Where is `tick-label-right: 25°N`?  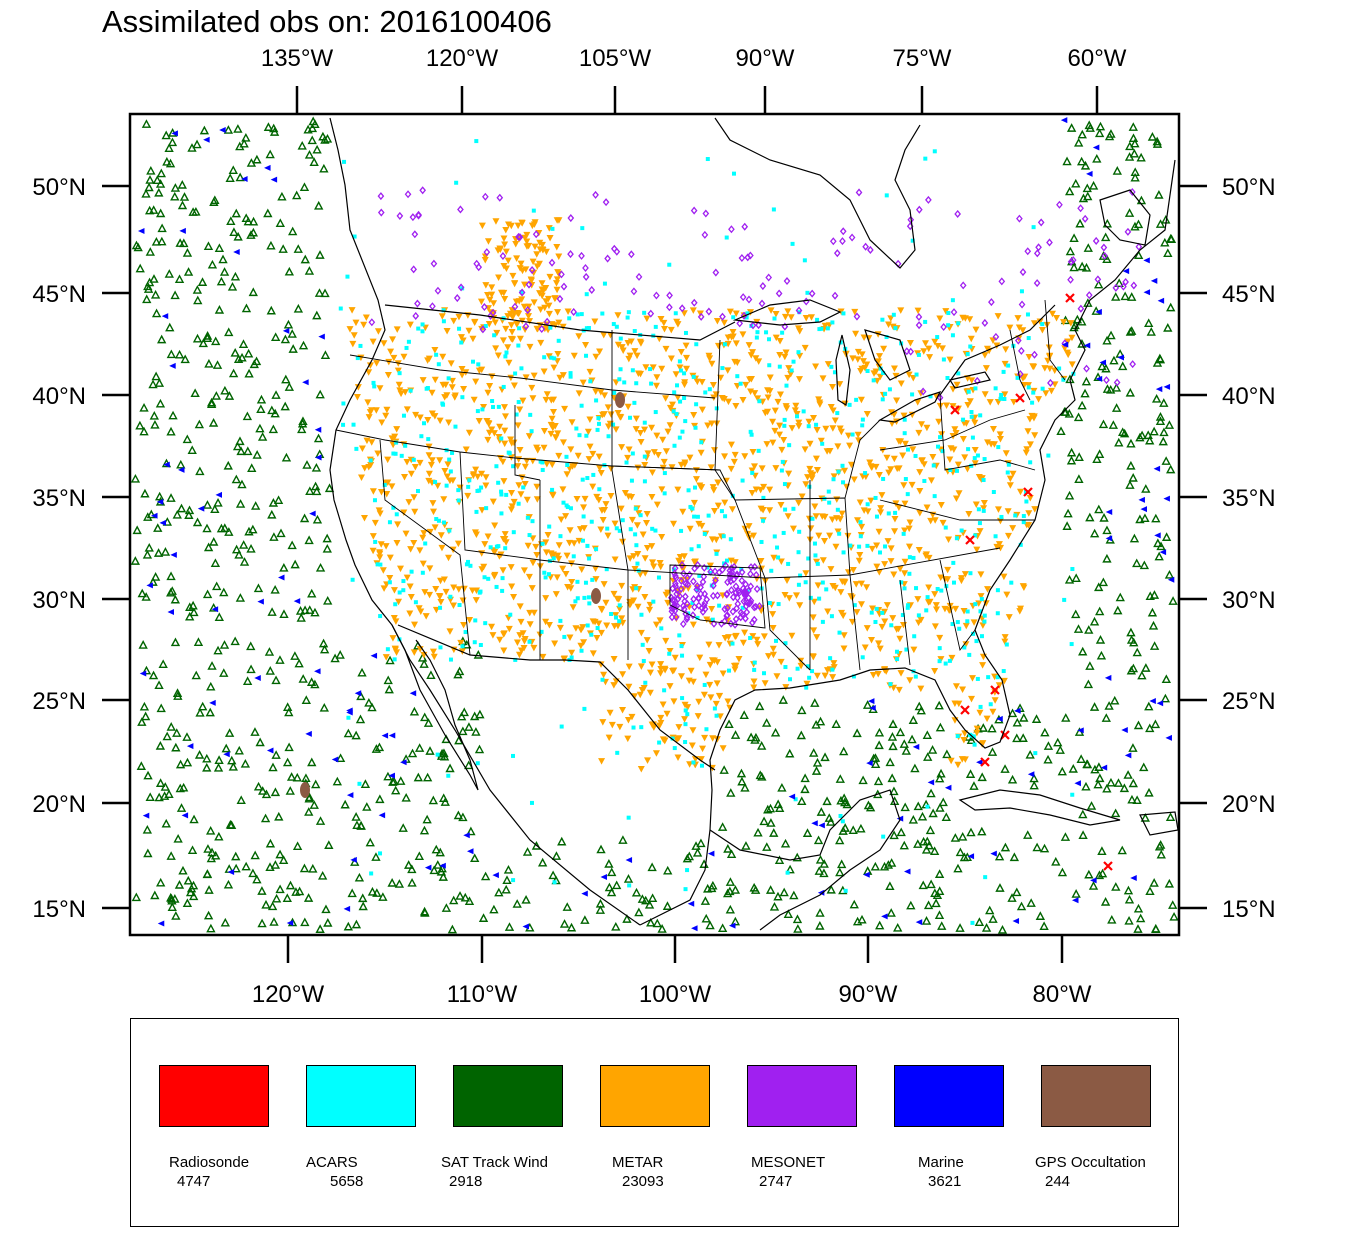 tick-label-right: 25°N is located at coordinates (1249, 701).